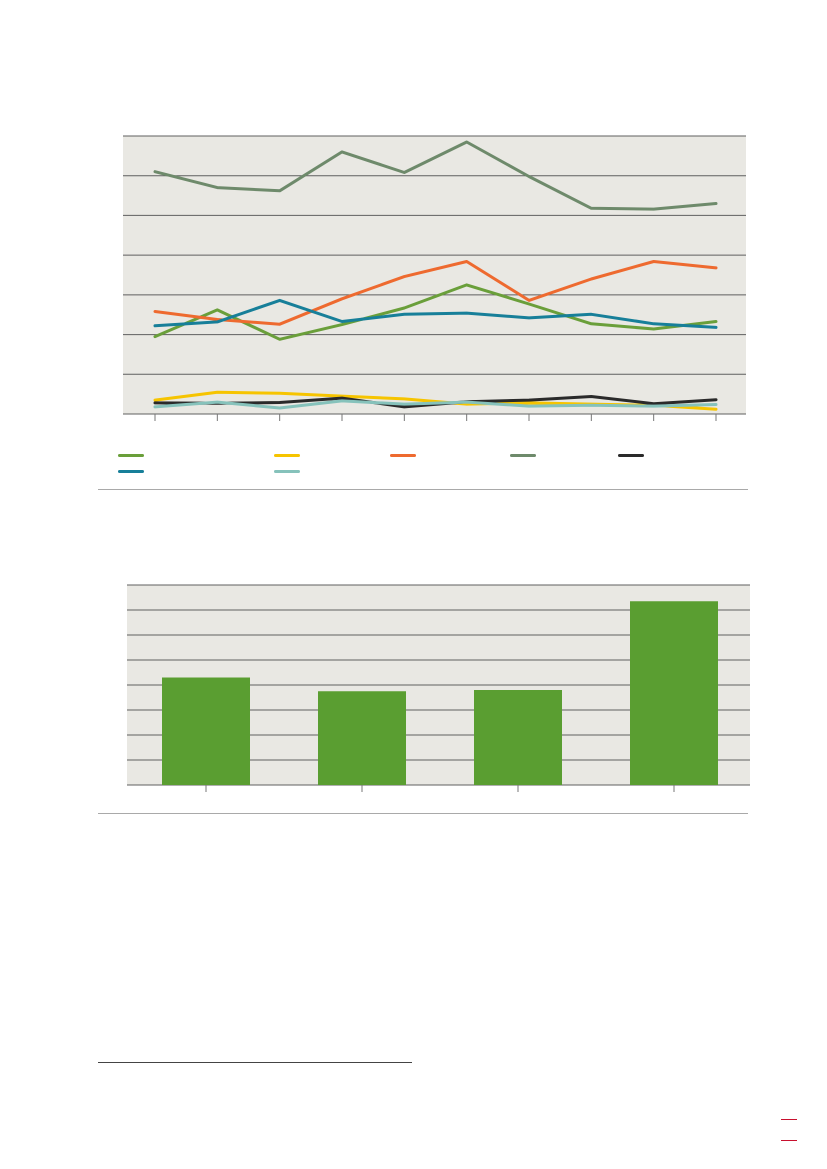  What do you see at coordinates (255, 1062) in the screenshot?
I see `footnote-divider` at bounding box center [255, 1062].